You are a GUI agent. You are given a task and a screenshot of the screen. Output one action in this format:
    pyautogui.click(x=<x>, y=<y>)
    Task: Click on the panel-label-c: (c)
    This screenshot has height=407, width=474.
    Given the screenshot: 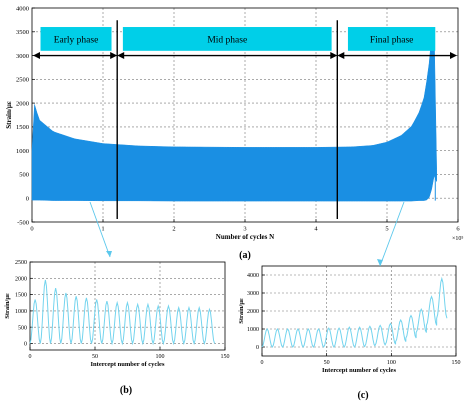 What is the action you would take?
    pyautogui.click(x=362, y=395)
    